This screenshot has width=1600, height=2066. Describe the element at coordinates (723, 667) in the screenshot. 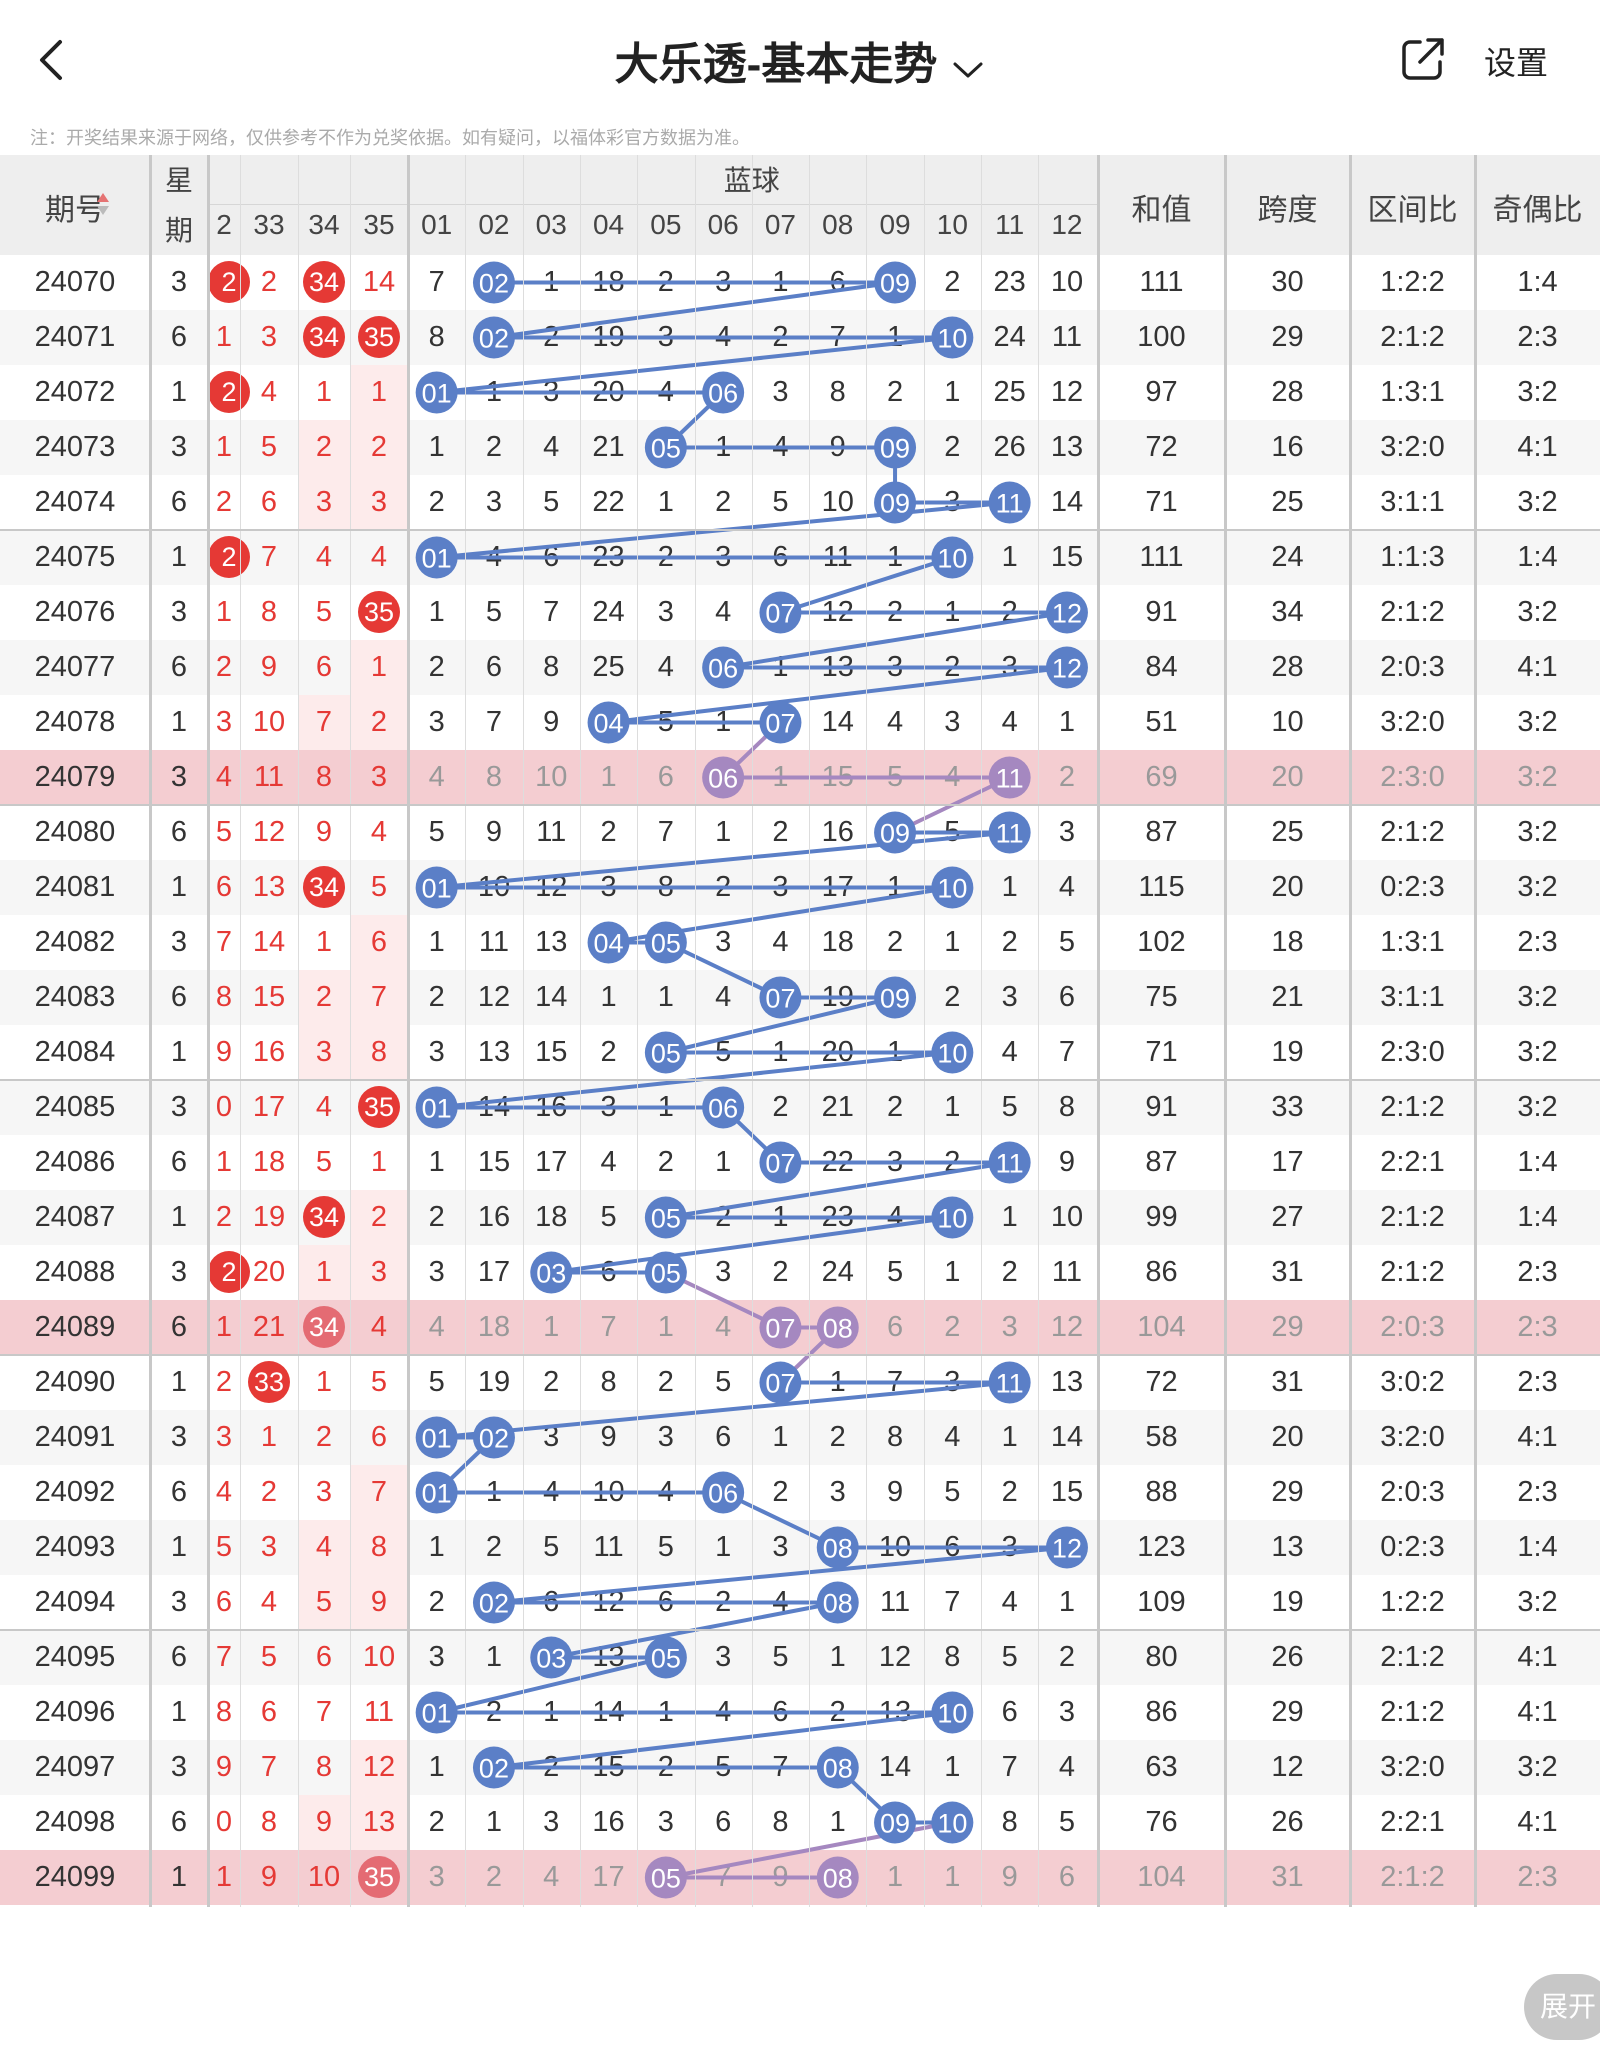

I see `blue-ball: 06` at that location.